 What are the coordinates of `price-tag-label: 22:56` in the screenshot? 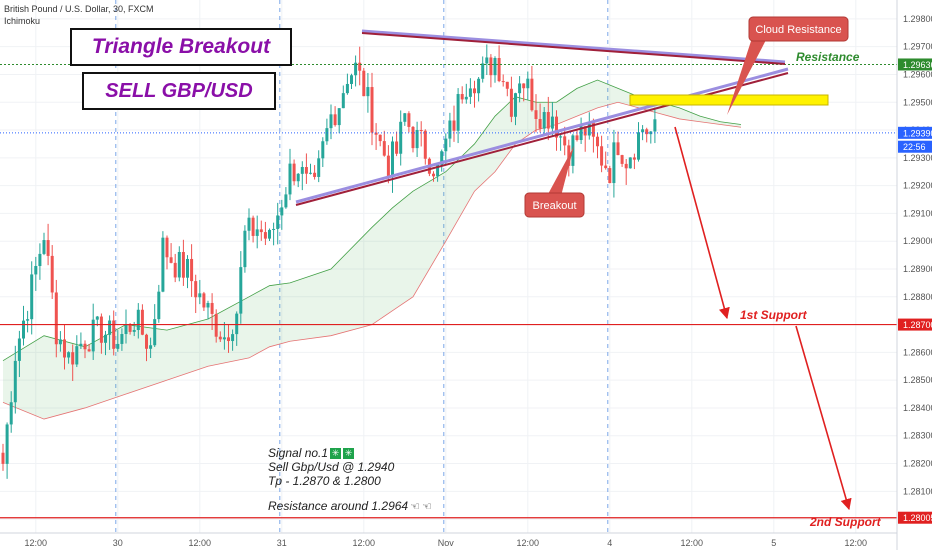 It's located at (914, 147).